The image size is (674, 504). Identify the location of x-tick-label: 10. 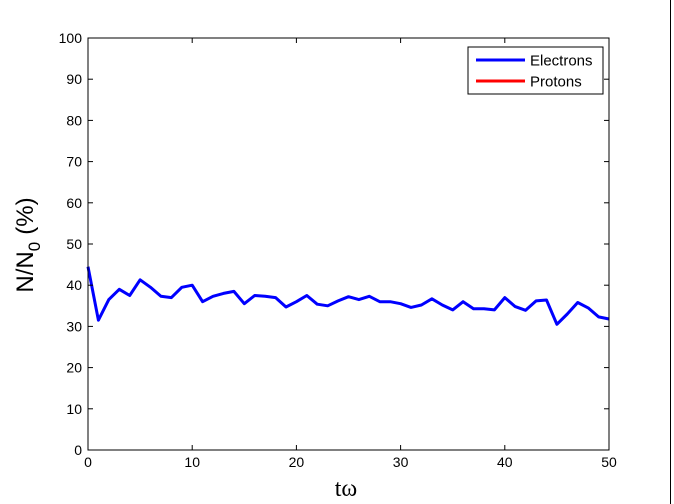
(192, 462).